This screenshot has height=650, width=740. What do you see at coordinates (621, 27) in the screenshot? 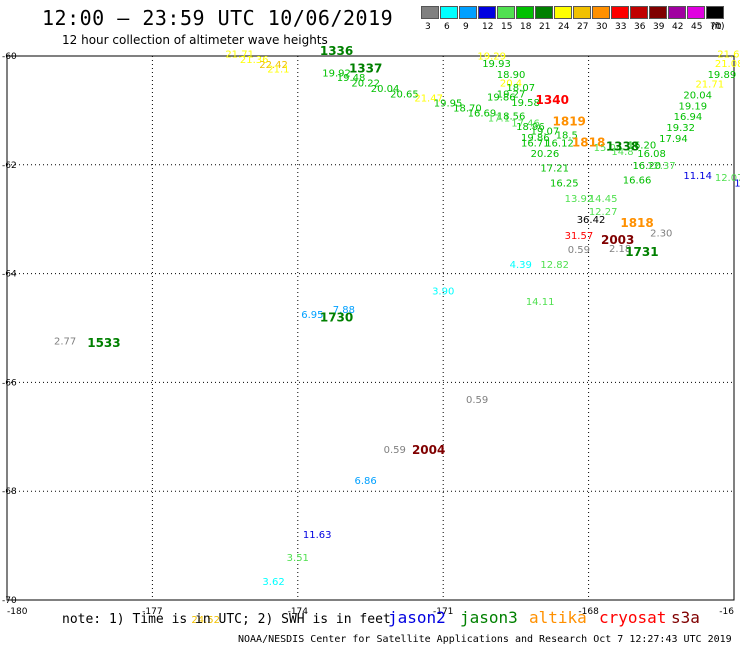
I see `legend-label: 33` at bounding box center [621, 27].